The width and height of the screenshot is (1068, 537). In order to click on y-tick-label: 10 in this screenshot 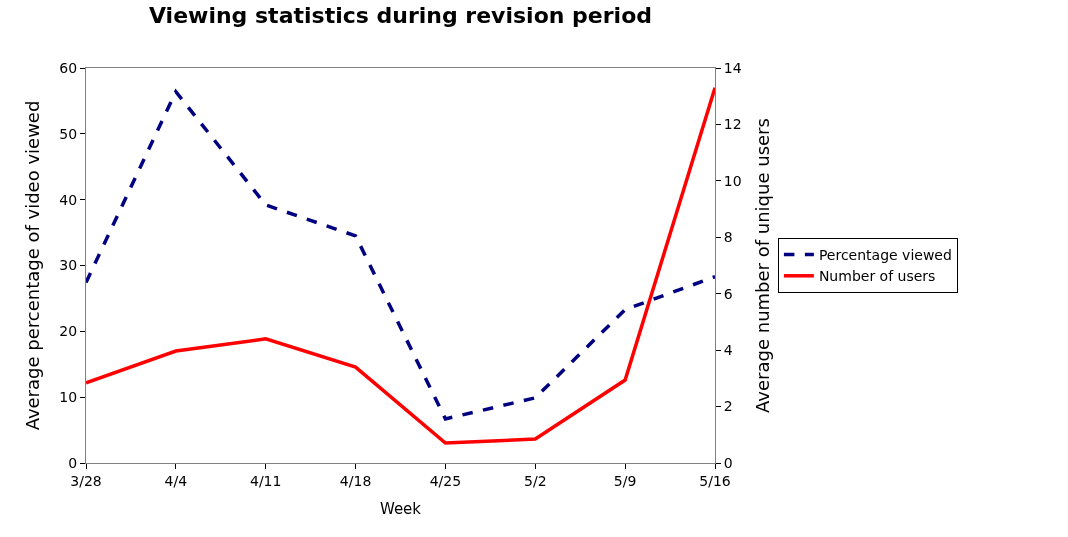, I will do `click(68, 397)`.